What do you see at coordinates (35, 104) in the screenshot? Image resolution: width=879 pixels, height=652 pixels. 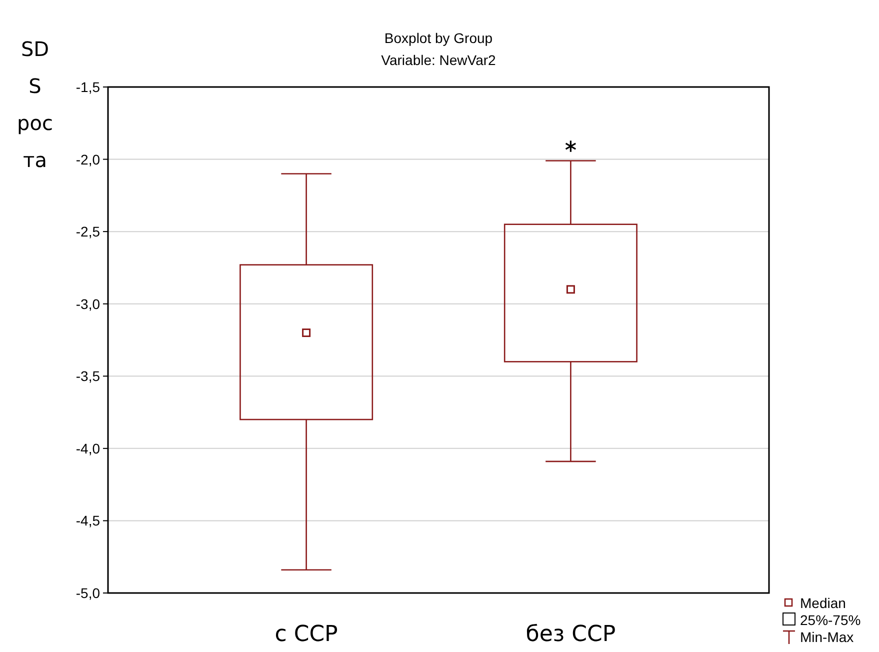 I see `y-axis-title: SD S рос та` at bounding box center [35, 104].